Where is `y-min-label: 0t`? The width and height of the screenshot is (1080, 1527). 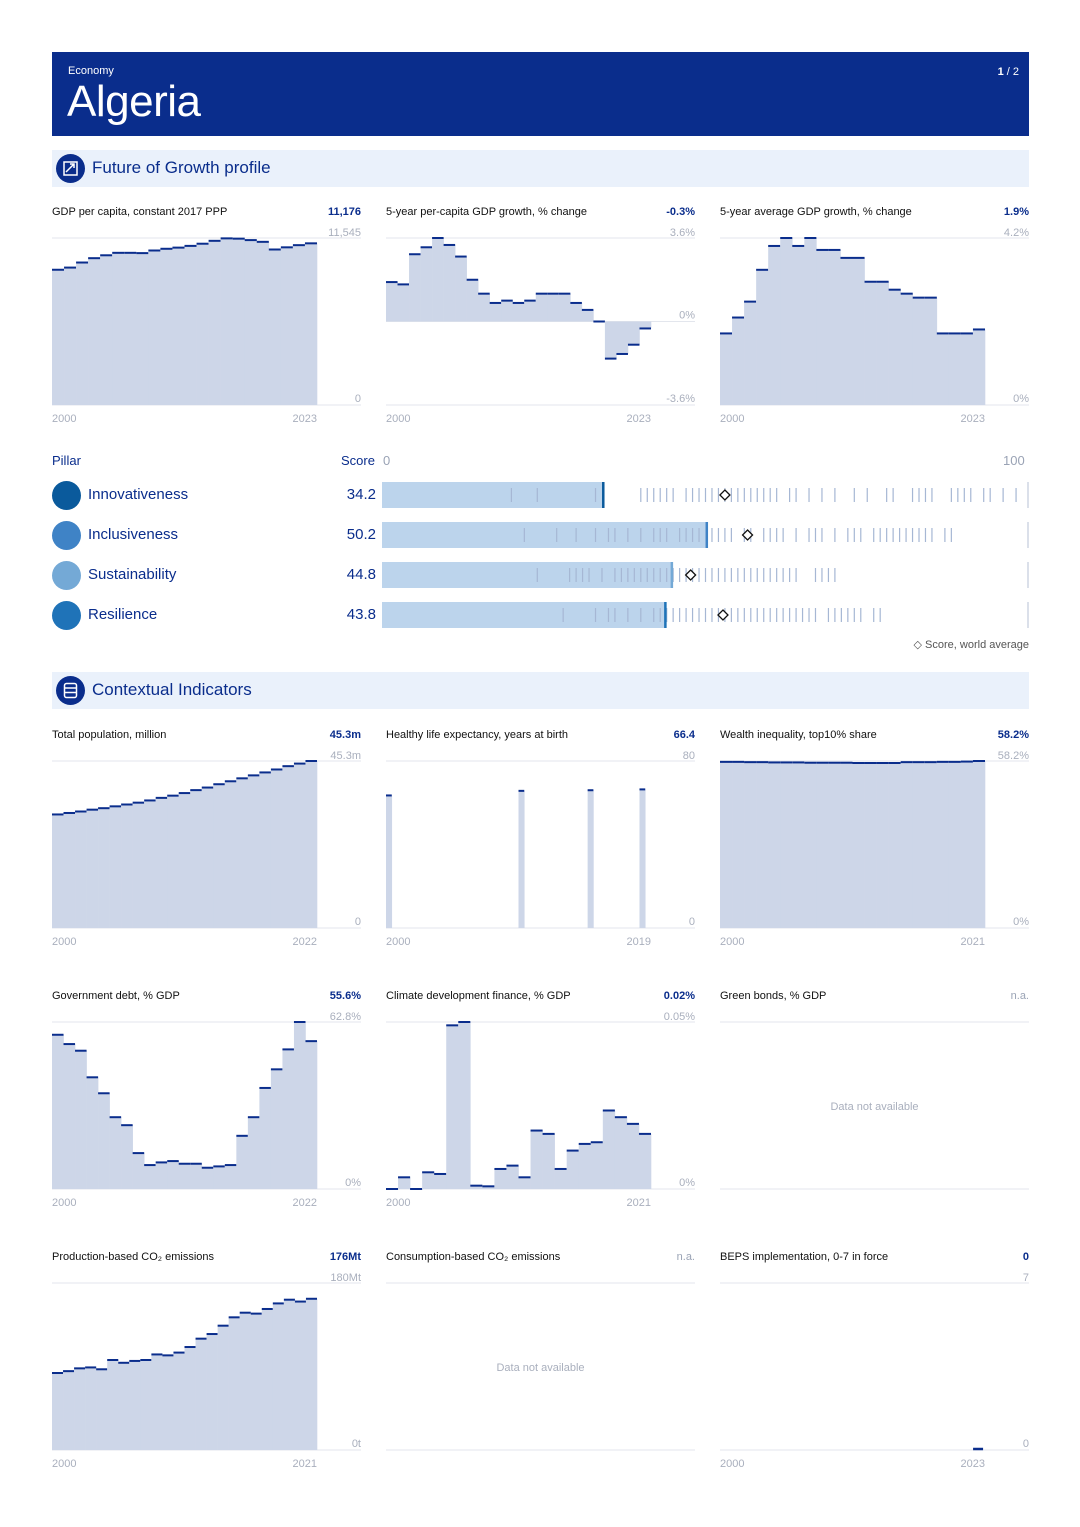
y-min-label: 0t is located at coordinates (356, 1444).